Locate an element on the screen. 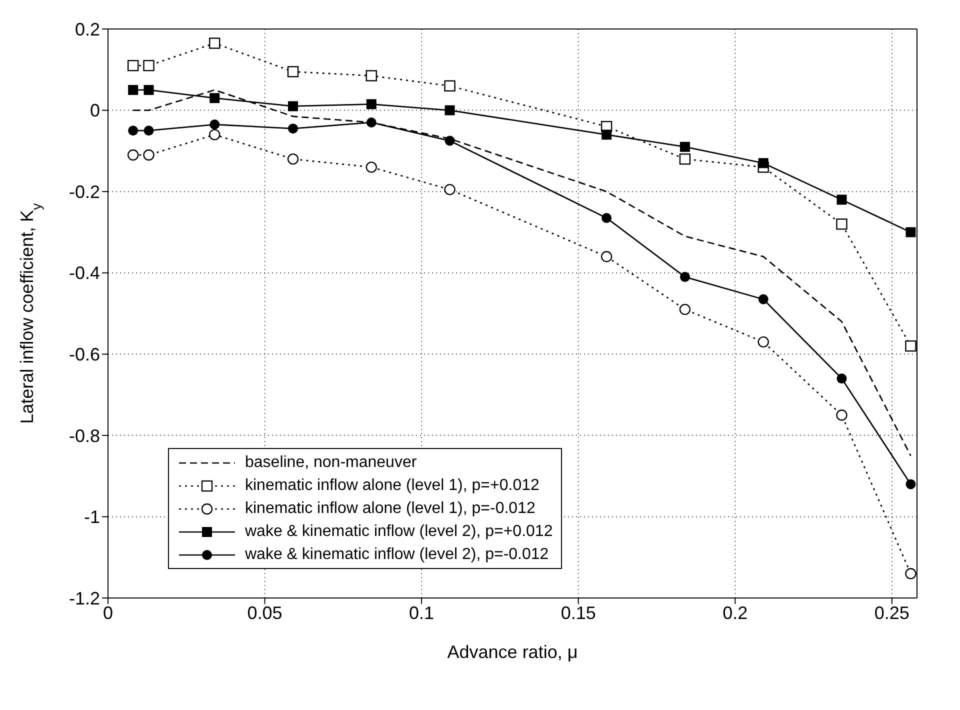  x-tick-label: 0.25 is located at coordinates (892, 612).